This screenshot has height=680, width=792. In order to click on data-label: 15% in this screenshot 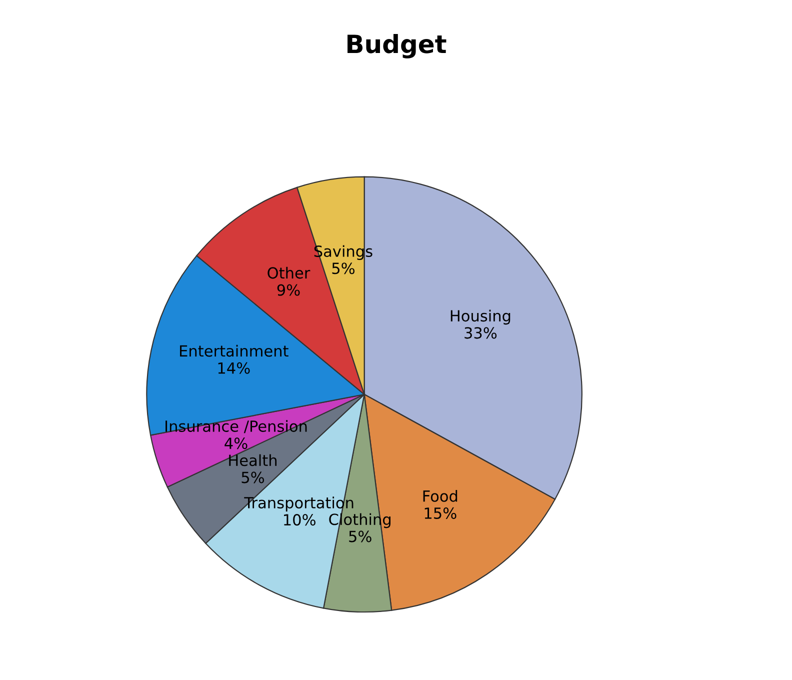, I will do `click(440, 513)`.